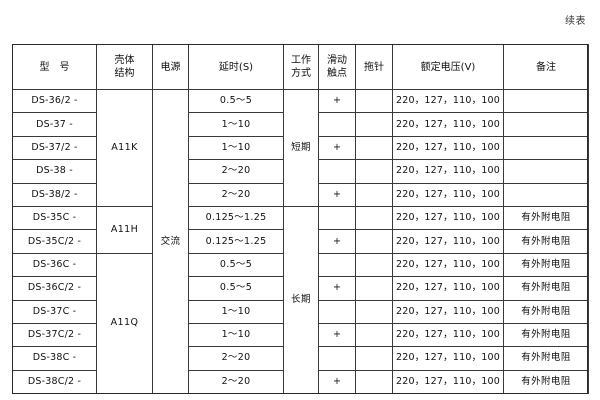 The height and width of the screenshot is (400, 600). I want to click on cell-mode: 短期, so click(301, 148).